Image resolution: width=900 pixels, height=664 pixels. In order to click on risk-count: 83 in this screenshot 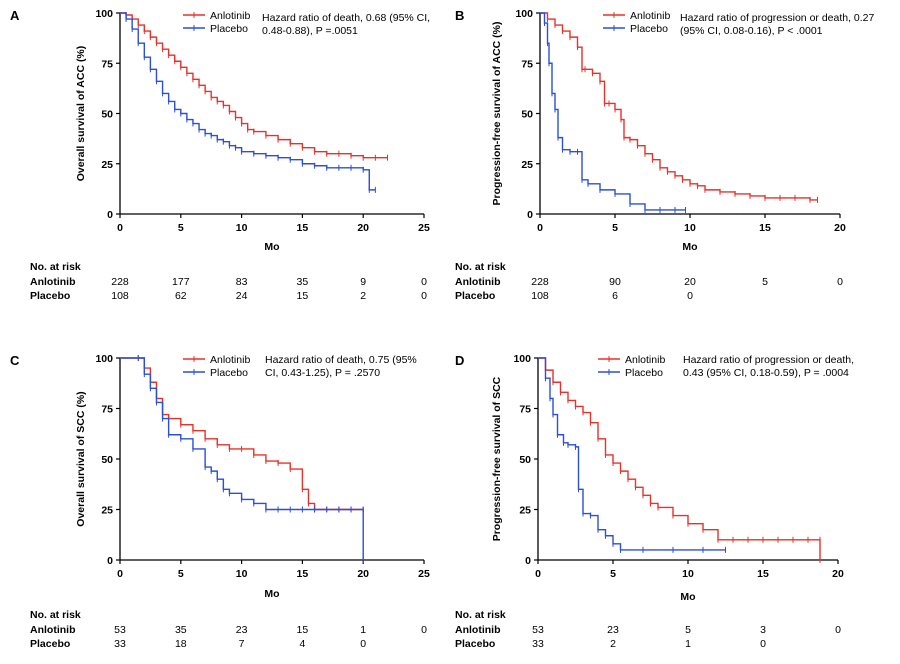, I will do `click(242, 282)`.